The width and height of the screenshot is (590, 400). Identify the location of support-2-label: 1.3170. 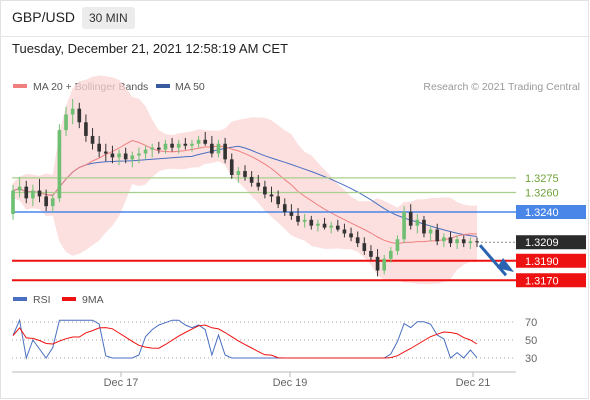
(542, 281).